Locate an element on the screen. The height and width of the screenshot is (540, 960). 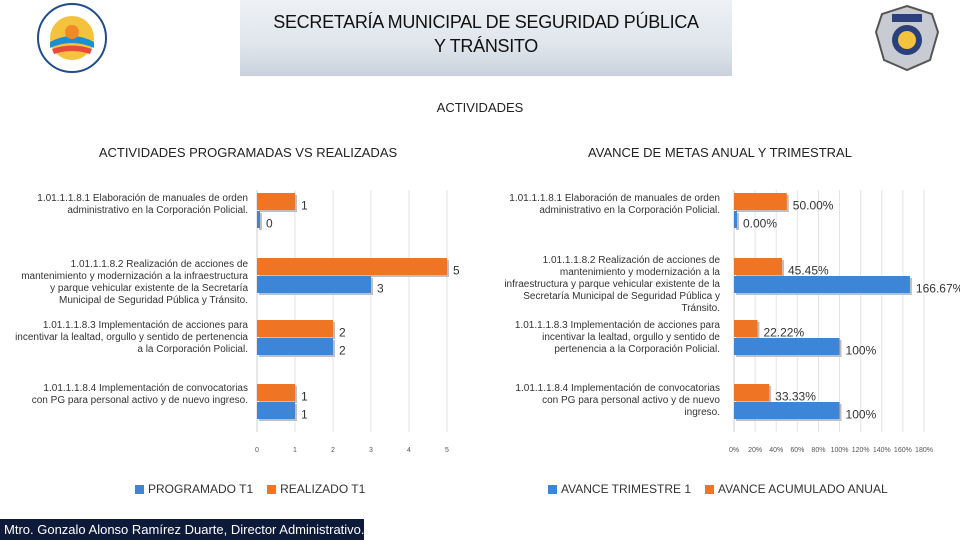
chart1-data-label: 3 is located at coordinates (380, 289).